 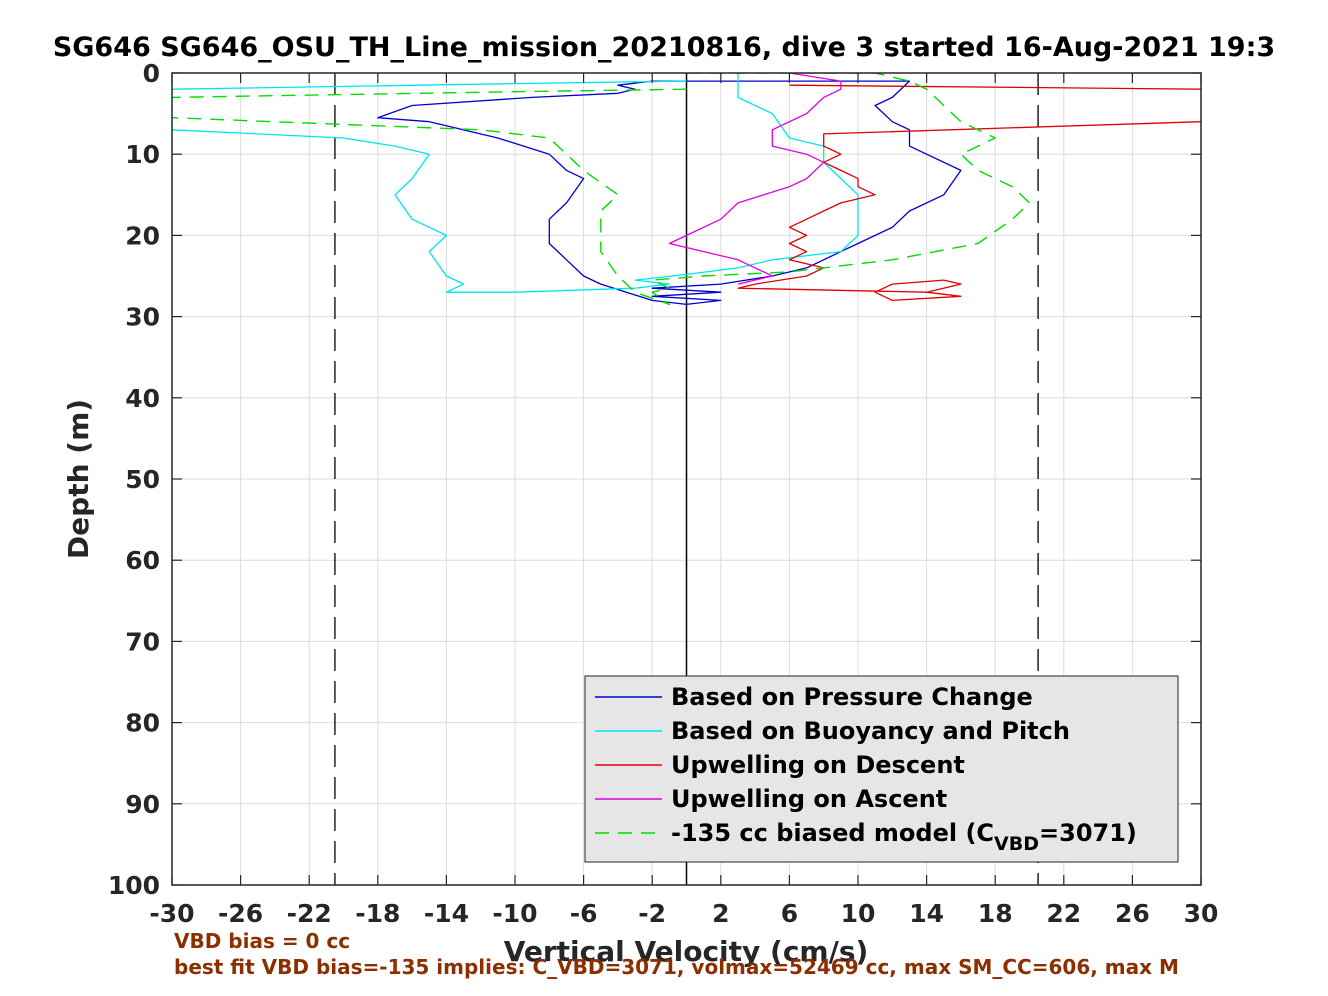 I want to click on y-tick-label-0: 0, so click(x=151, y=73).